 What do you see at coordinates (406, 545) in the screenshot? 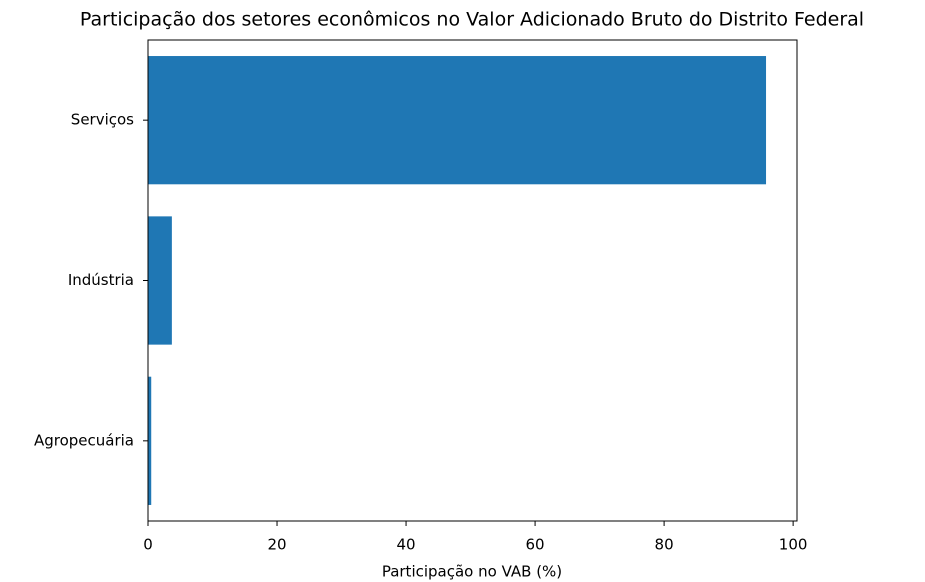
I see `x-tick-label: 40` at bounding box center [406, 545].